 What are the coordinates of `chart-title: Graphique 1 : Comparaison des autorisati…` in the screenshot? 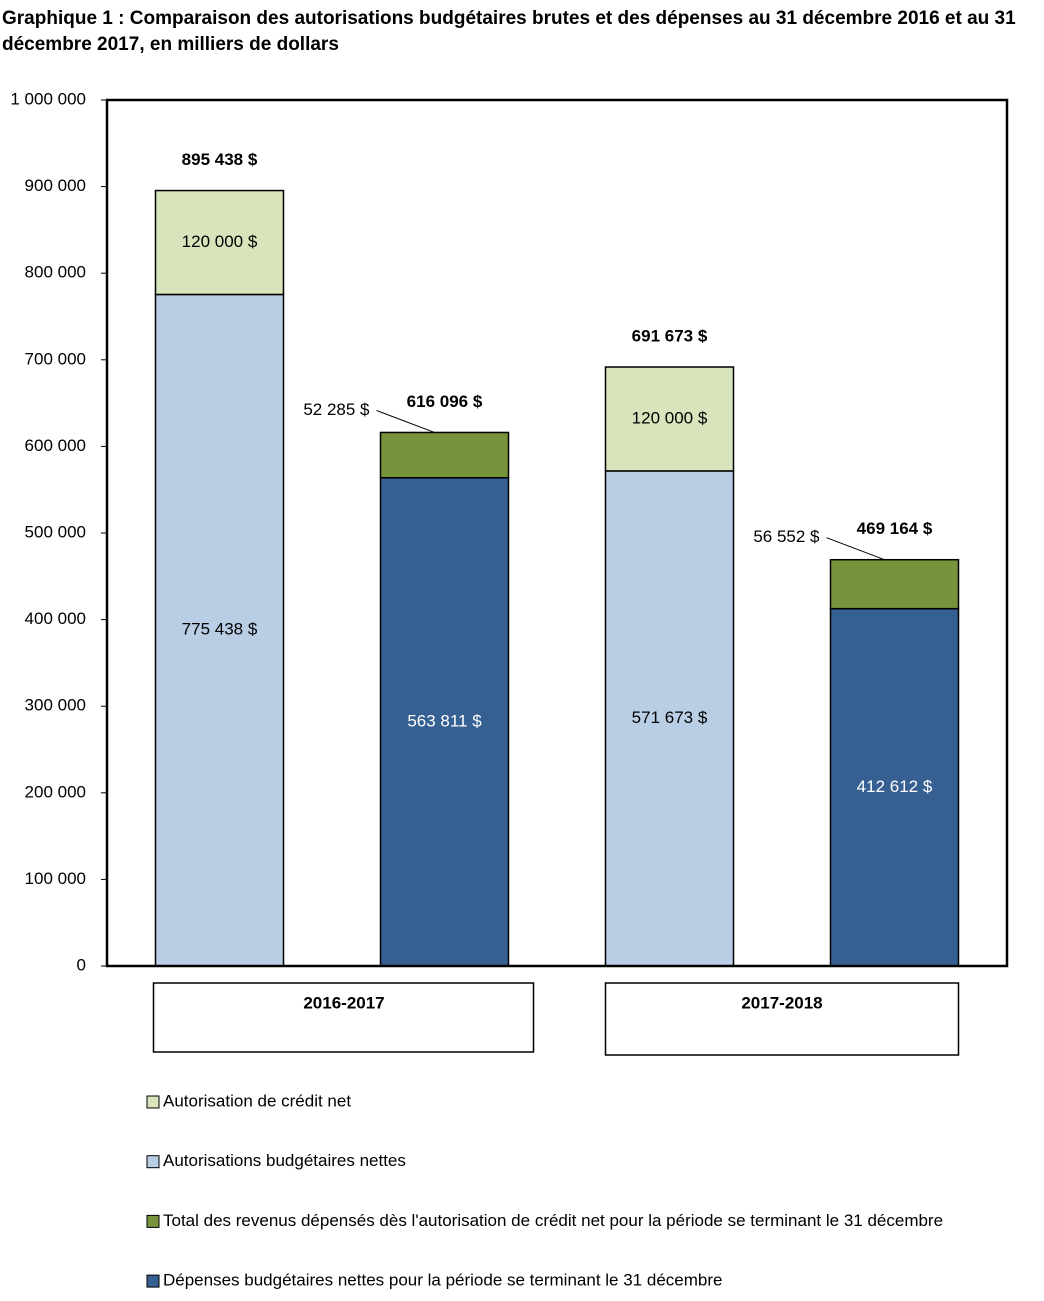 It's located at (509, 31).